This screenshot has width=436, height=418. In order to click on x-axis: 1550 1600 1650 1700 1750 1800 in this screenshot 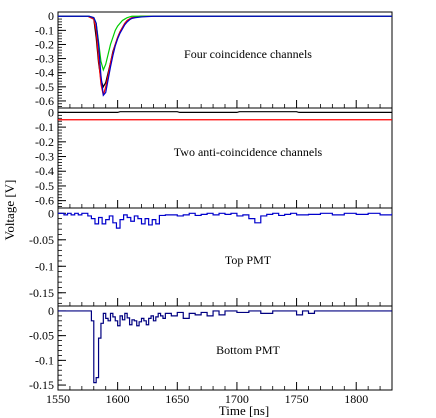, I will do `click(207, 399)`.